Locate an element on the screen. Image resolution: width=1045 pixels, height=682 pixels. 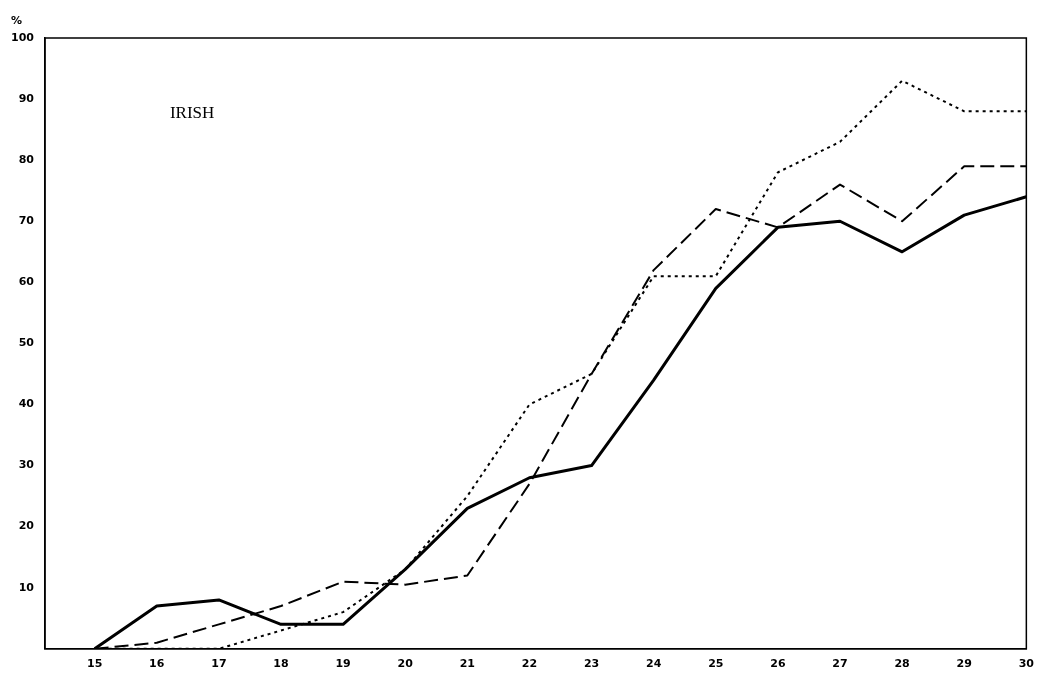
x-tick-label: 22 is located at coordinates (529, 664).